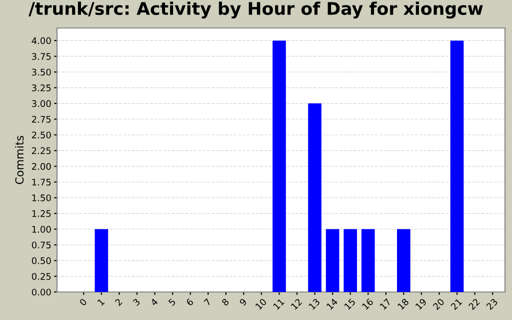  Describe the element at coordinates (421, 304) in the screenshot. I see `x-tick-label: 19` at that location.